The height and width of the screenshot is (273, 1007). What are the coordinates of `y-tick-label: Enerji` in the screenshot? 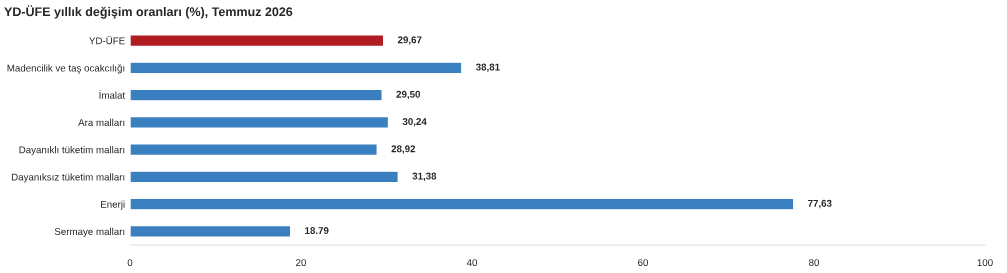 It's located at (113, 205).